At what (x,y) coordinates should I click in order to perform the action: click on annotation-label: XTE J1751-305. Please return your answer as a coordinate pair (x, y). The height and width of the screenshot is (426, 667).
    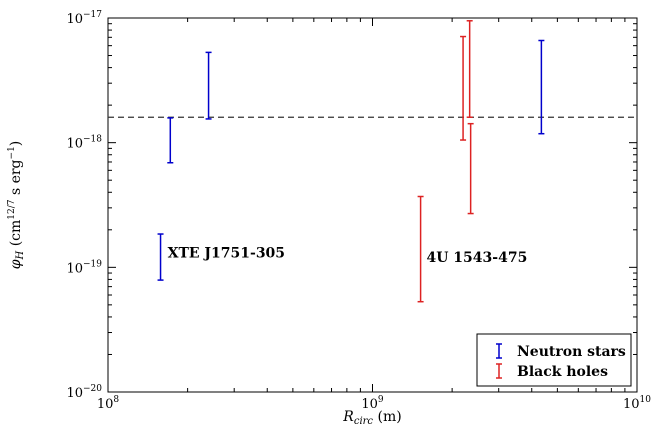
    Looking at the image, I should click on (226, 253).